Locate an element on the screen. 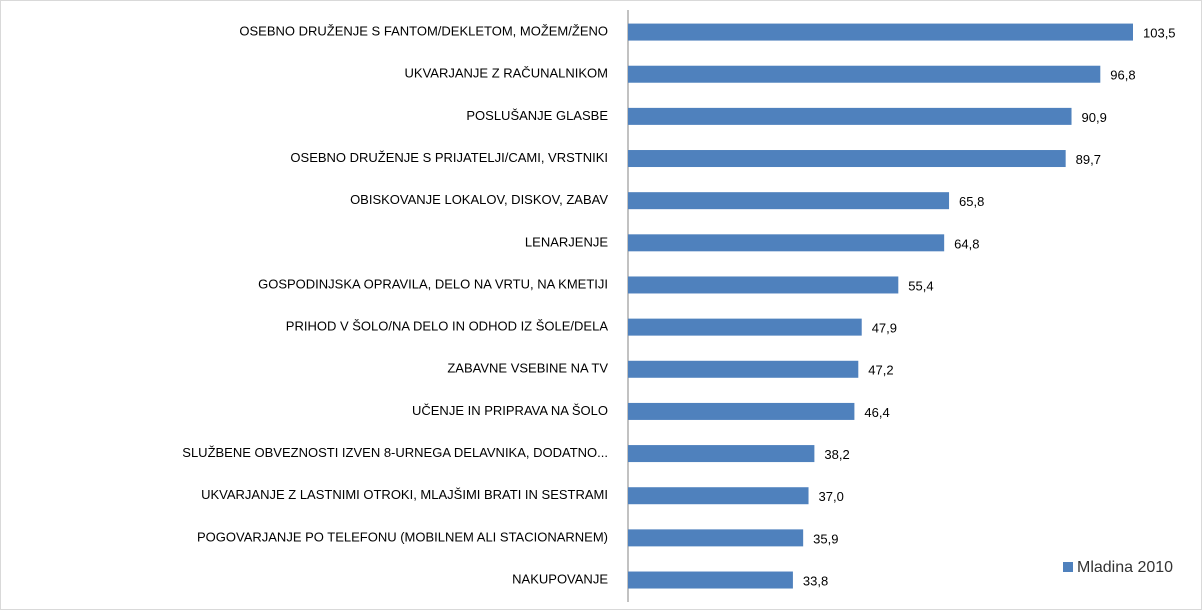  data-label: 96,8 is located at coordinates (1122, 75).